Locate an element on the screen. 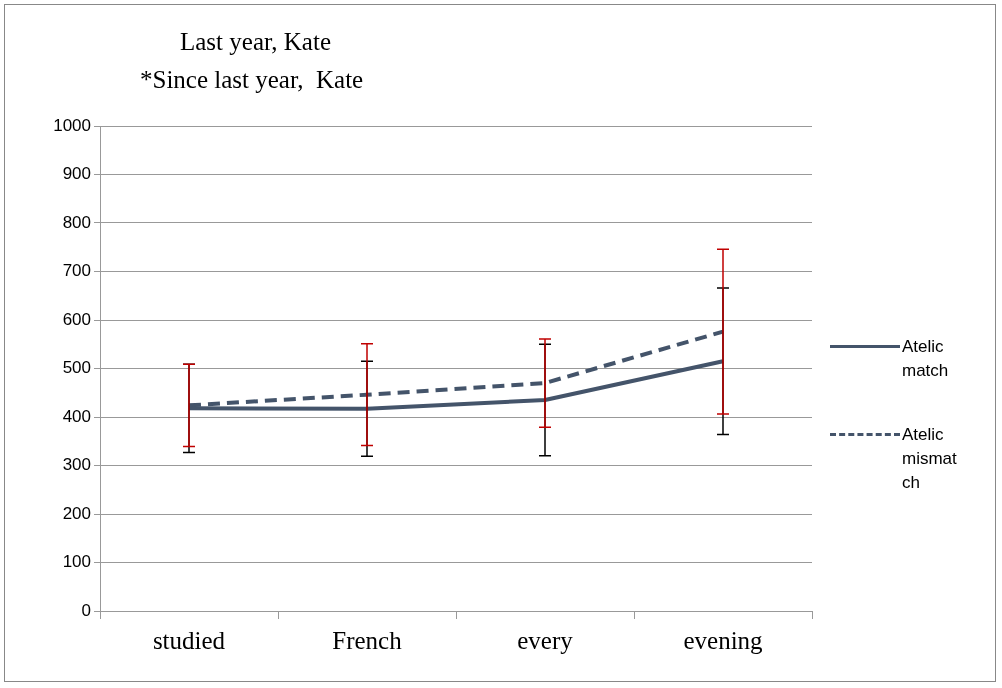 Image resolution: width=1002 pixels, height=688 pixels. y-tick-label: 500 is located at coordinates (76, 368).